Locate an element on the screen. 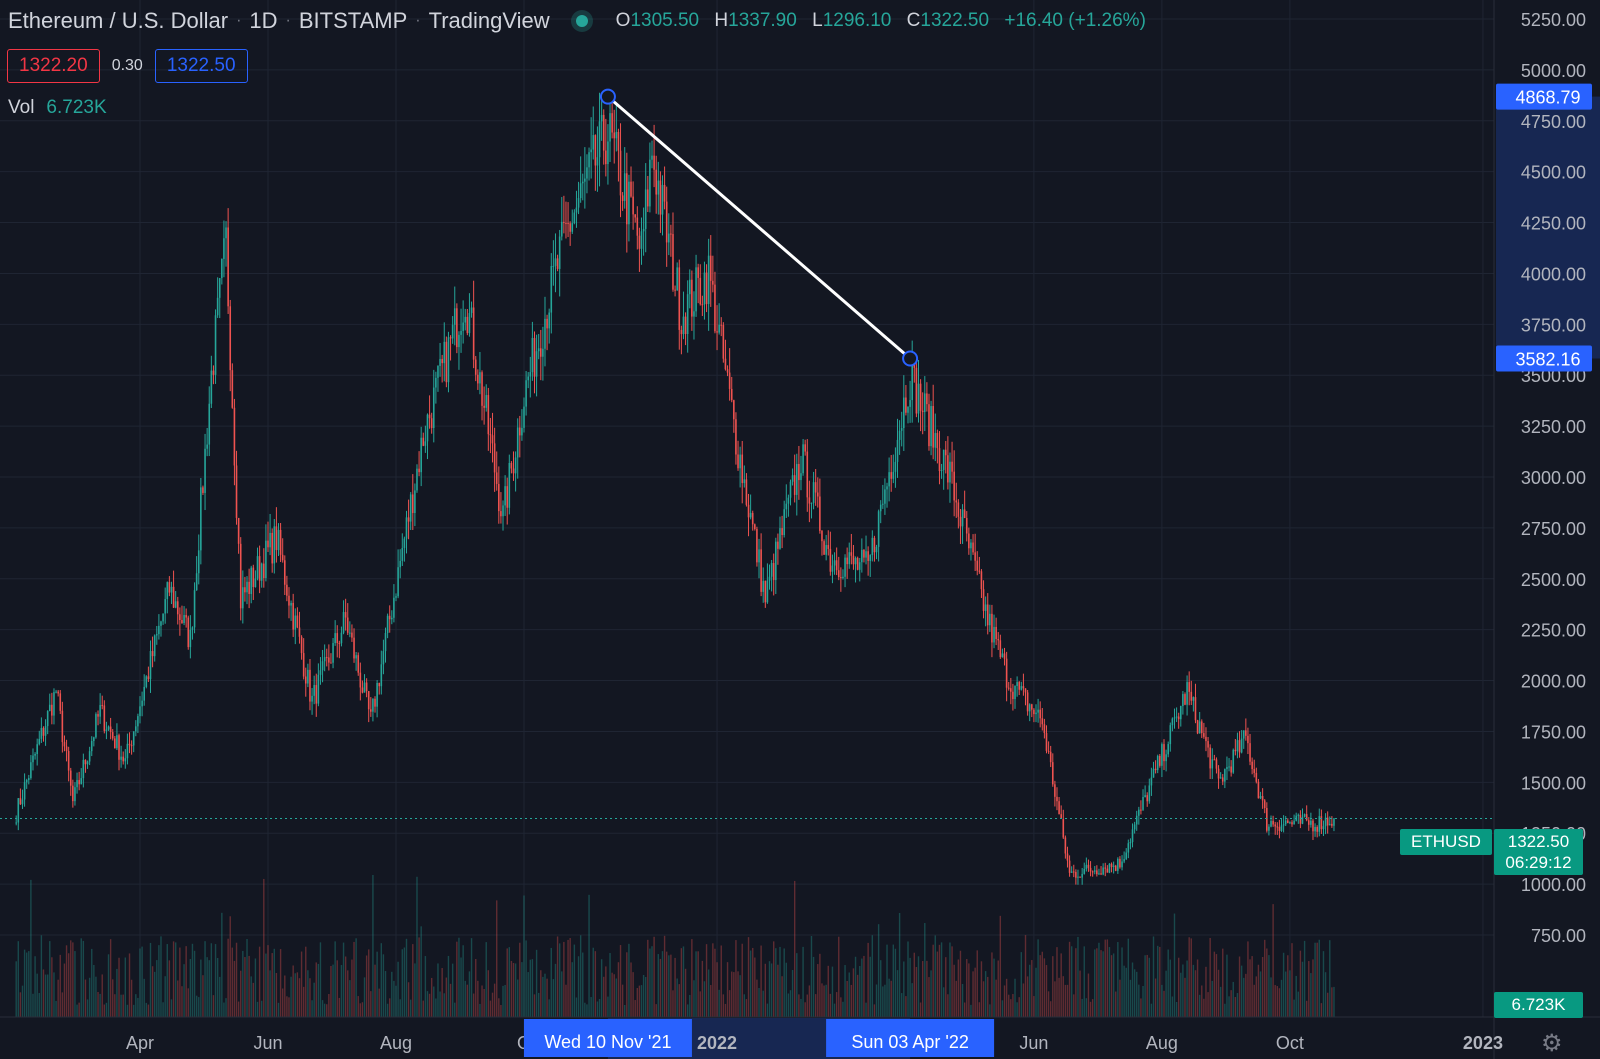 The image size is (1600, 1059). trendline is located at coordinates (759, 227).